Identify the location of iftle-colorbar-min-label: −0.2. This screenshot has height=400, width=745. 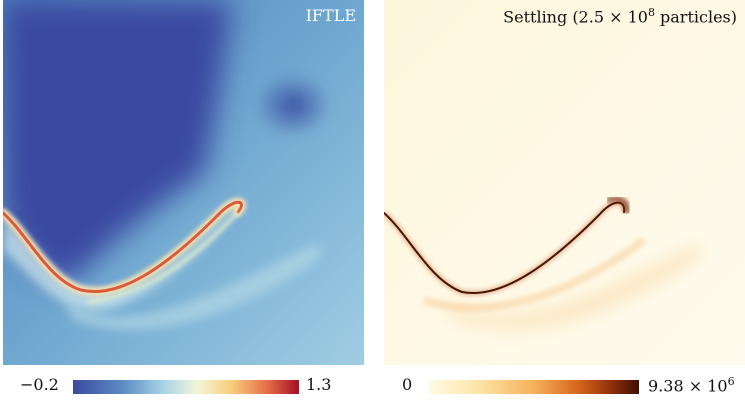
(39, 384).